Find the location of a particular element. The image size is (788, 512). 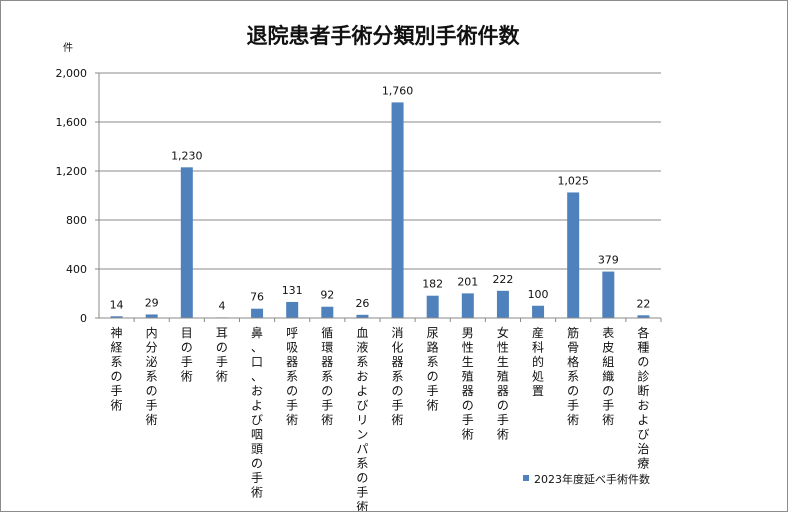

data-label: 379 is located at coordinates (608, 260).